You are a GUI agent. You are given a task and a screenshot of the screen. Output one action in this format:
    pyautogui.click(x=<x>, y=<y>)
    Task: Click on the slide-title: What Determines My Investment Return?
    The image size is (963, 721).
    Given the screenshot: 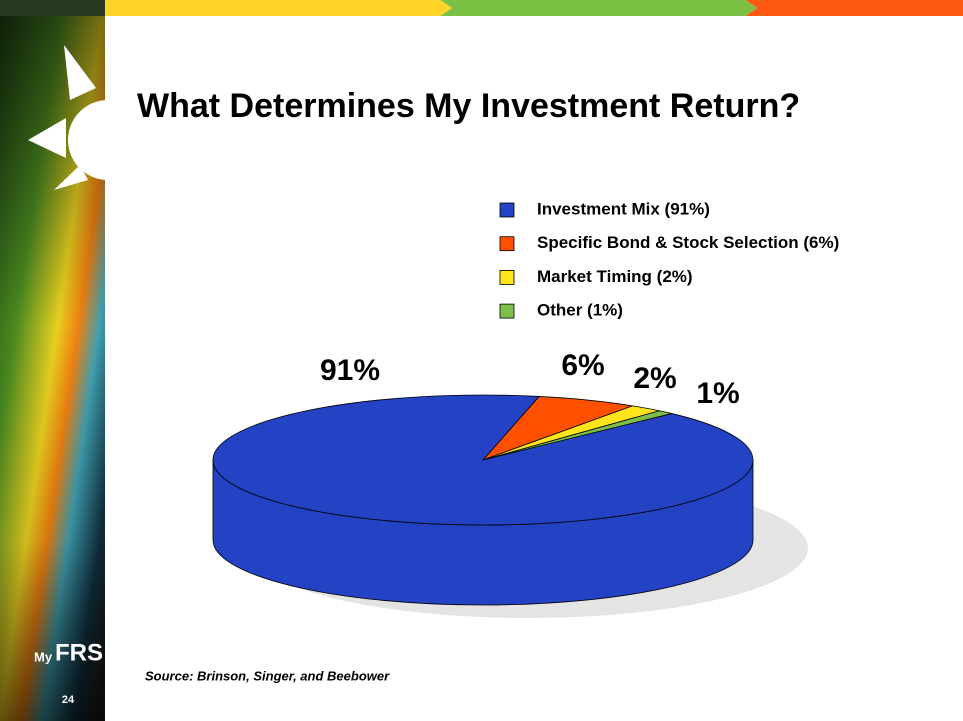 What is the action you would take?
    pyautogui.click(x=468, y=106)
    